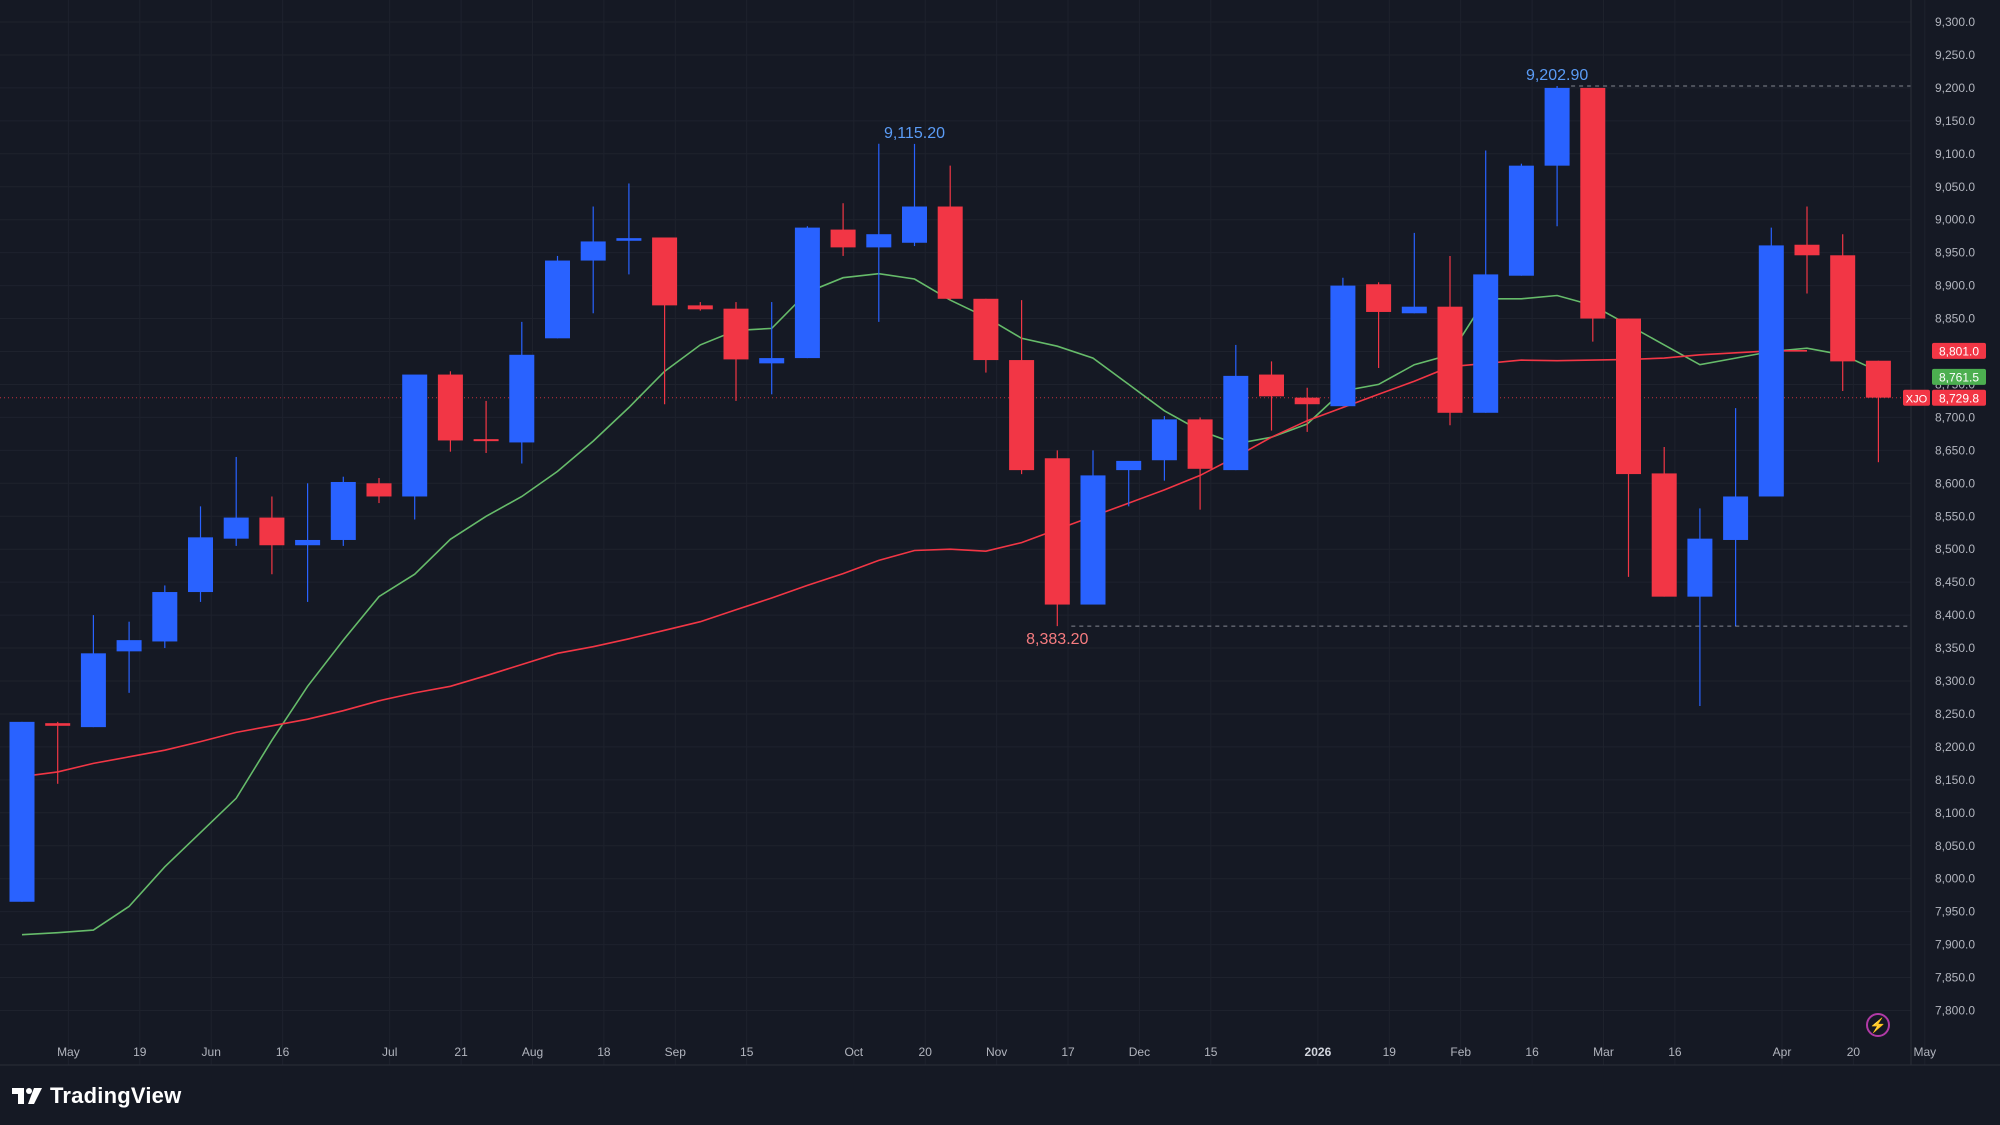 Image resolution: width=2000 pixels, height=1125 pixels. What do you see at coordinates (1955, 1011) in the screenshot?
I see `price-tick-label: 7,800.0` at bounding box center [1955, 1011].